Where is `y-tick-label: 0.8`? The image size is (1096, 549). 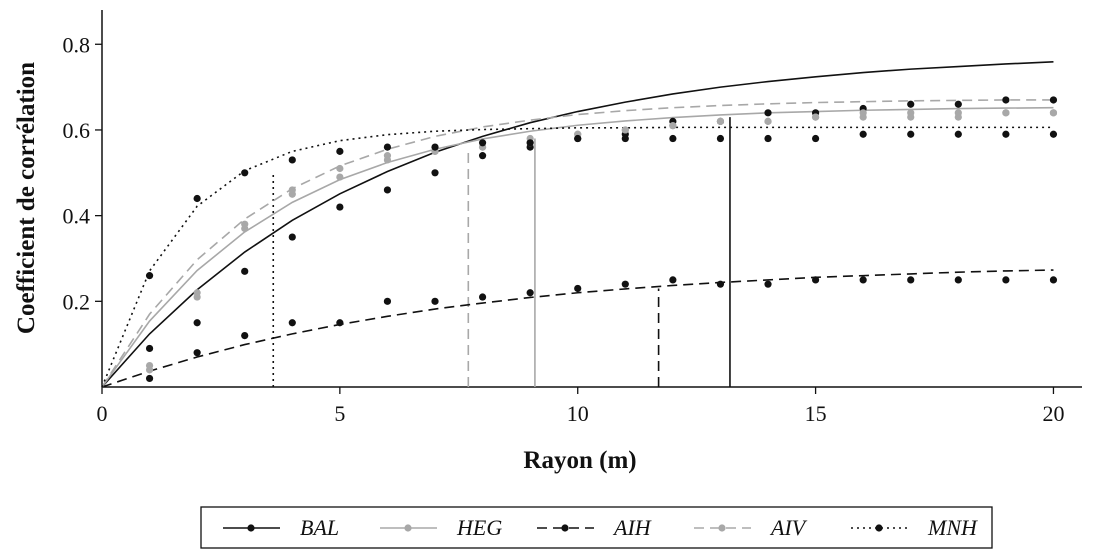 y-tick-label: 0.8 is located at coordinates (77, 44).